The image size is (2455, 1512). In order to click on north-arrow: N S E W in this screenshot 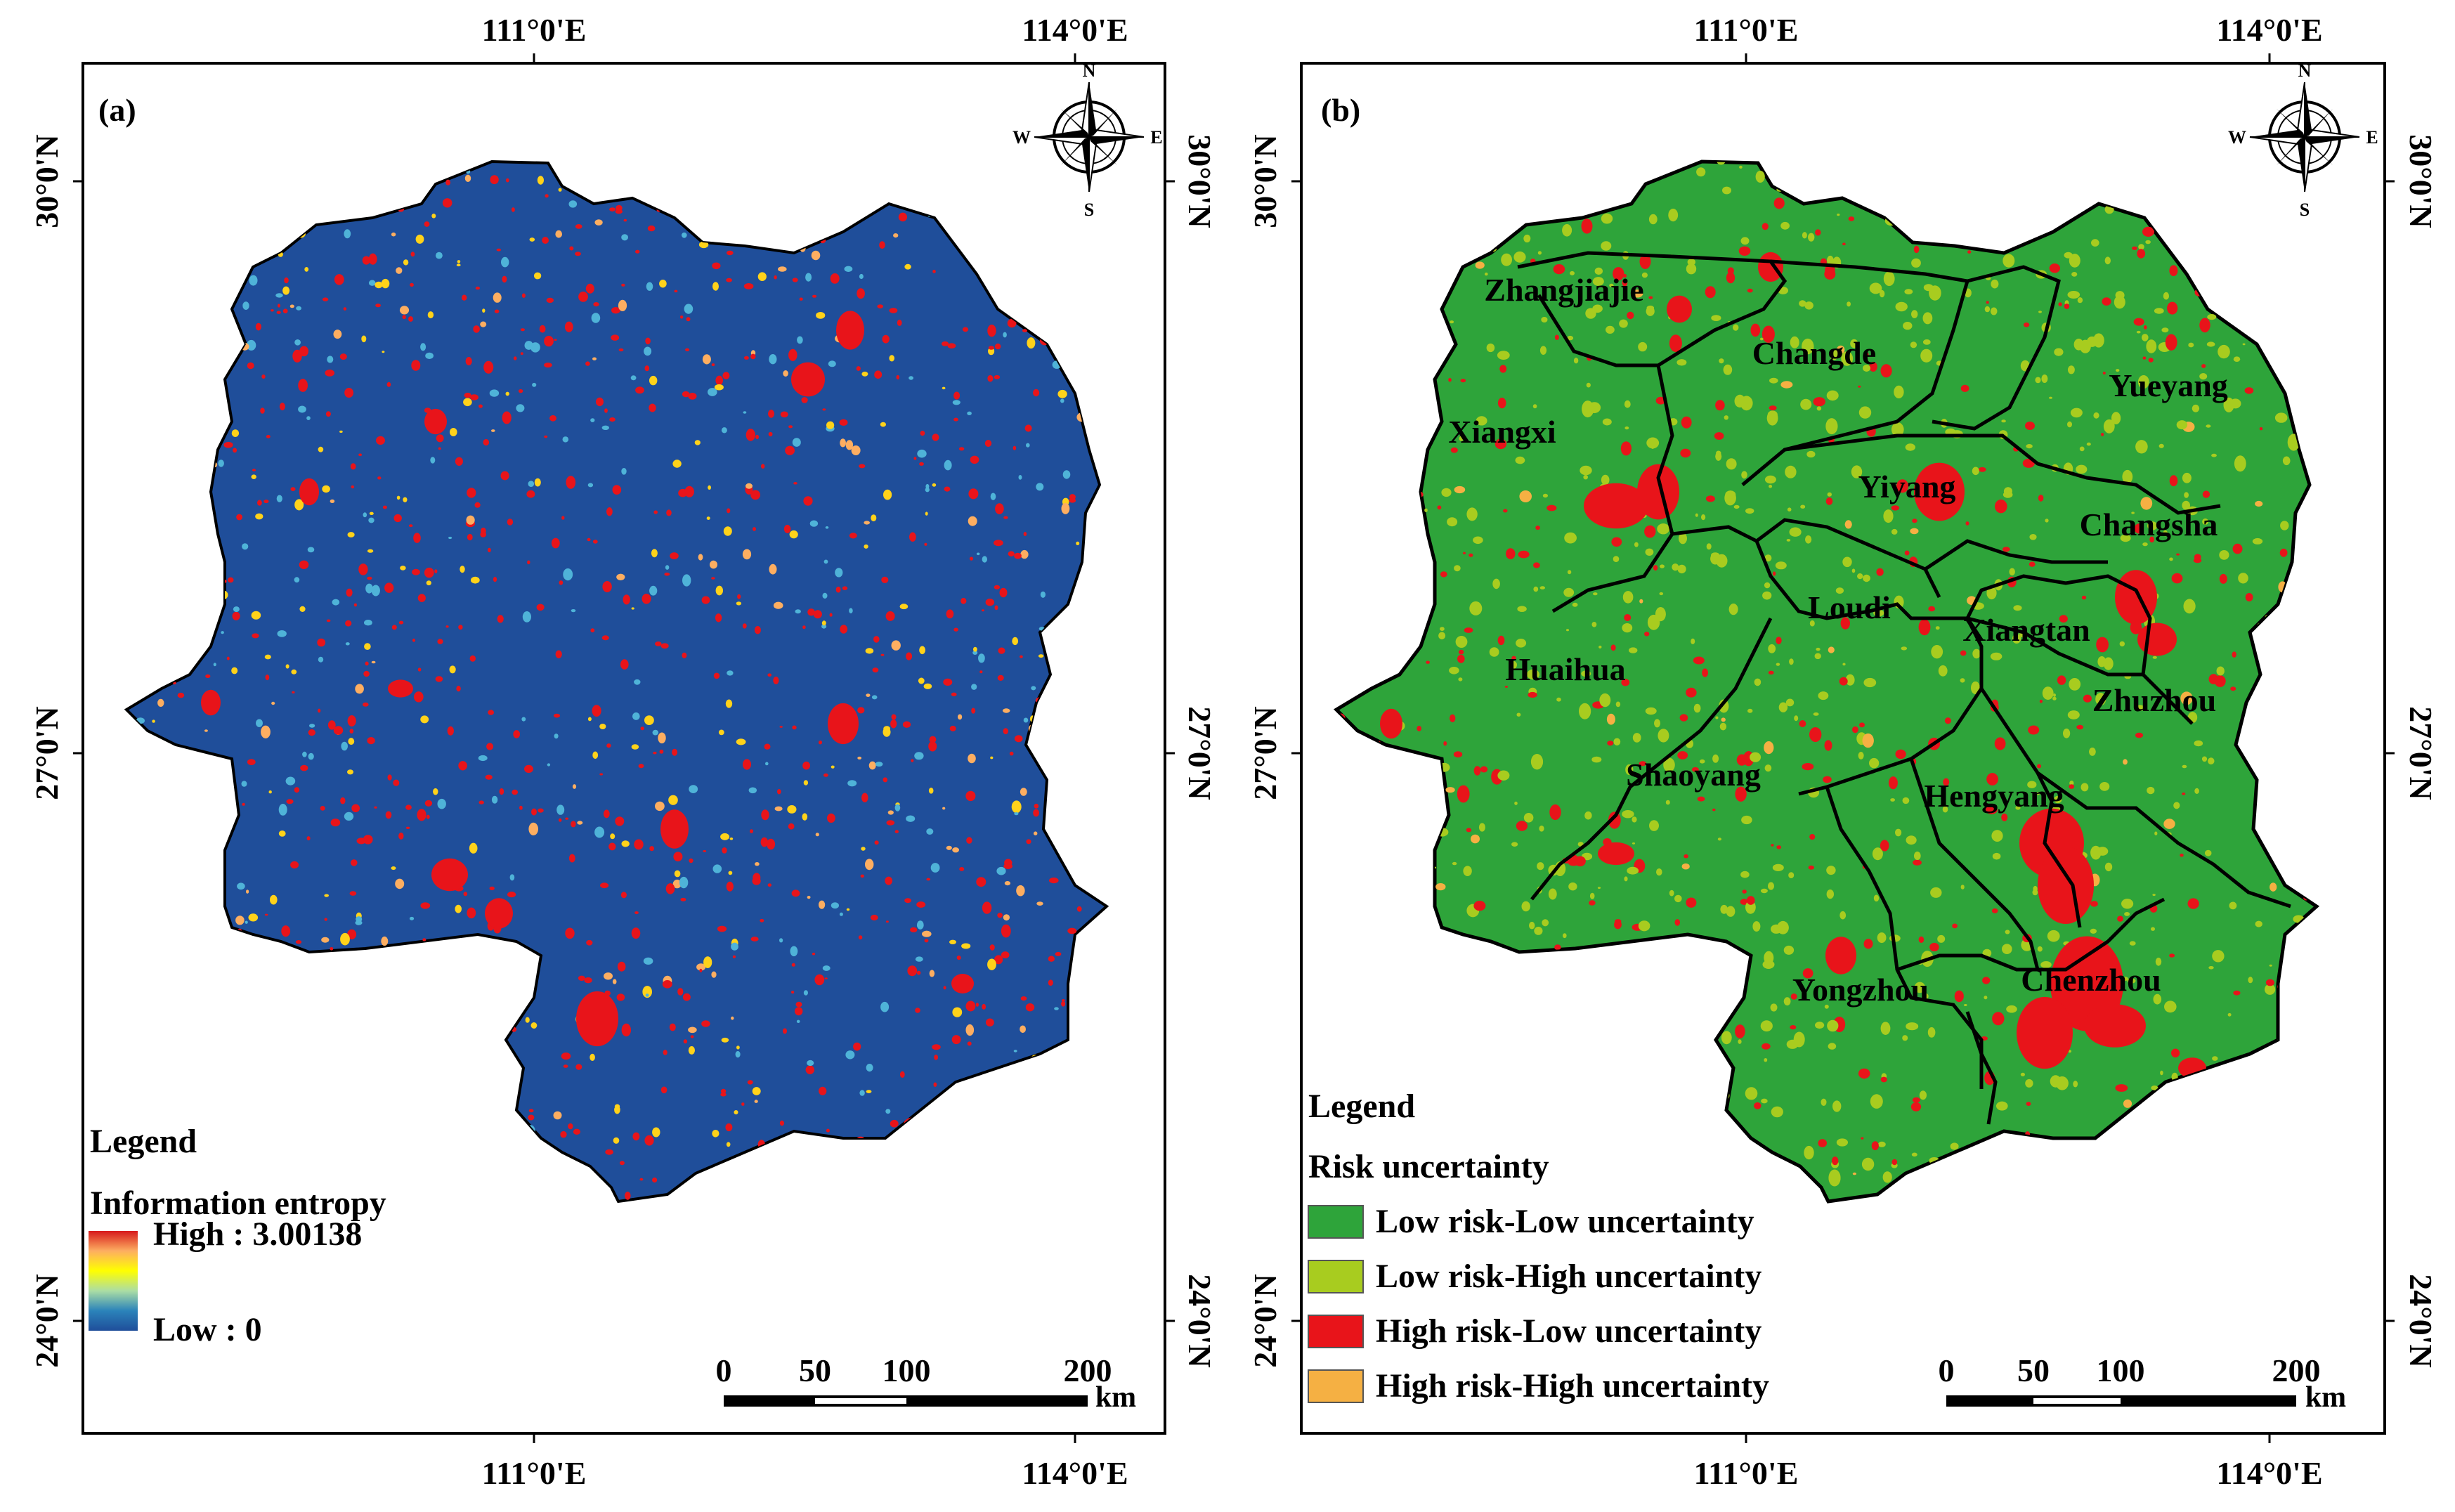, I will do `click(2303, 140)`.